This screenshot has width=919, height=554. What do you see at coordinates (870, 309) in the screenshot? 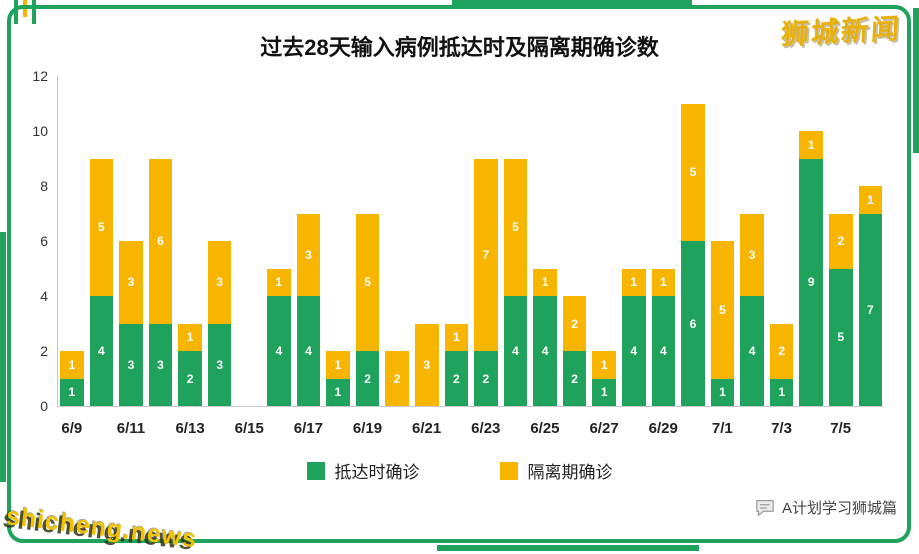
I see `bar-segment-arrival: 7` at bounding box center [870, 309].